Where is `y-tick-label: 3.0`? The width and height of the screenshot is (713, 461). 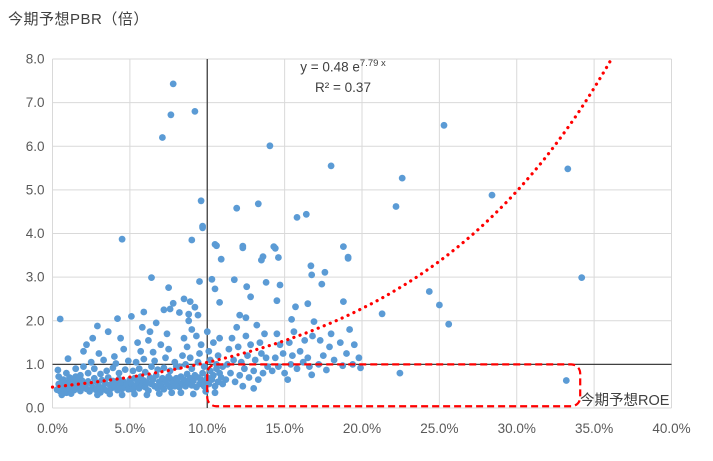 y-tick-label: 3.0 is located at coordinates (35, 277).